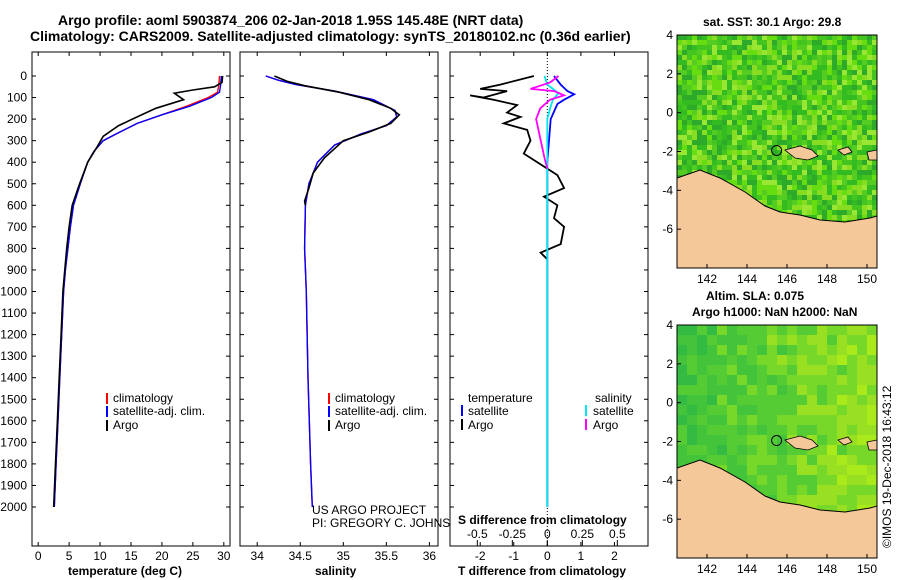 Image resolution: width=900 pixels, height=580 pixels. Describe the element at coordinates (667, 152) in the screenshot. I see `map-y-tick-label: -2` at that location.